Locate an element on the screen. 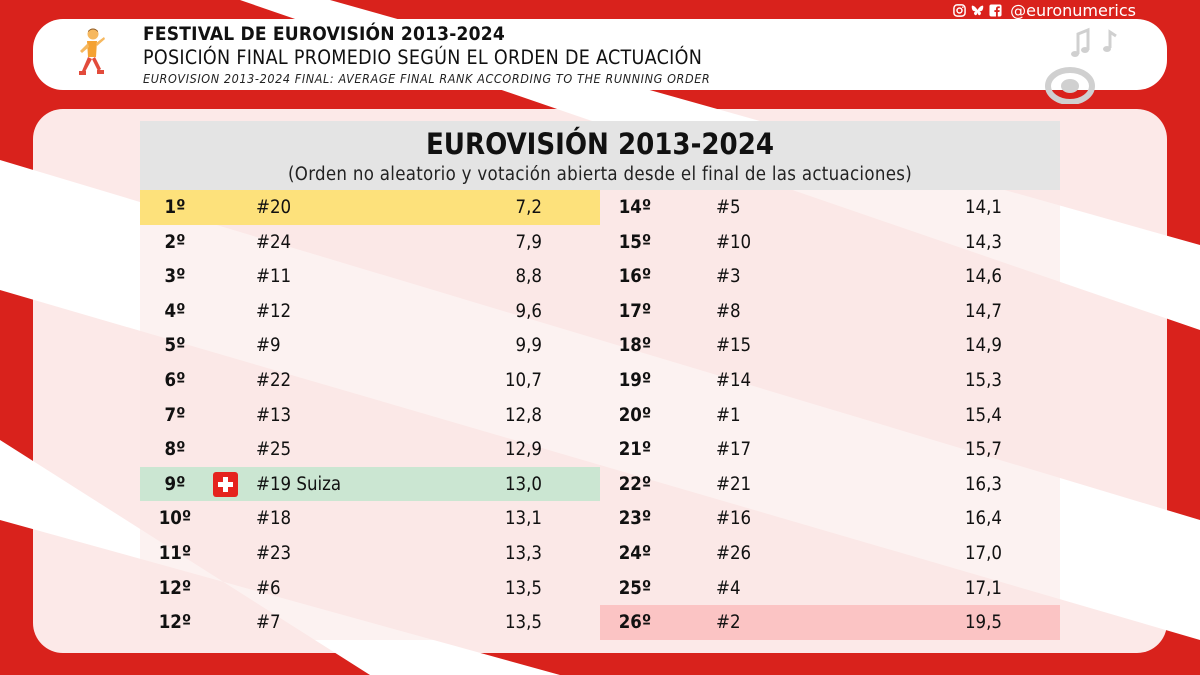 The height and width of the screenshot is (675, 1200). table-row: 1º #20 7,2 is located at coordinates (370, 207).